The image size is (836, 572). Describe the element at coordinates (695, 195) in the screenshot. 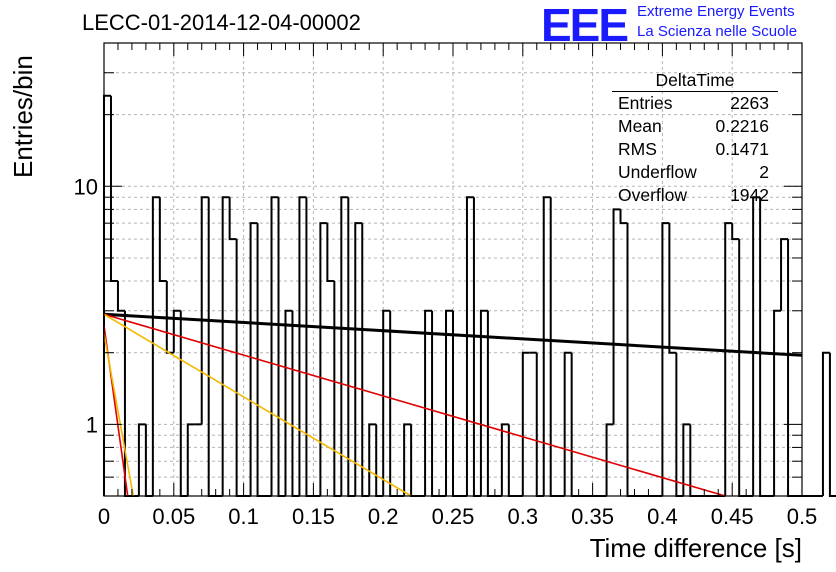

I see `stats-row-overflow: Overflow 1942` at that location.